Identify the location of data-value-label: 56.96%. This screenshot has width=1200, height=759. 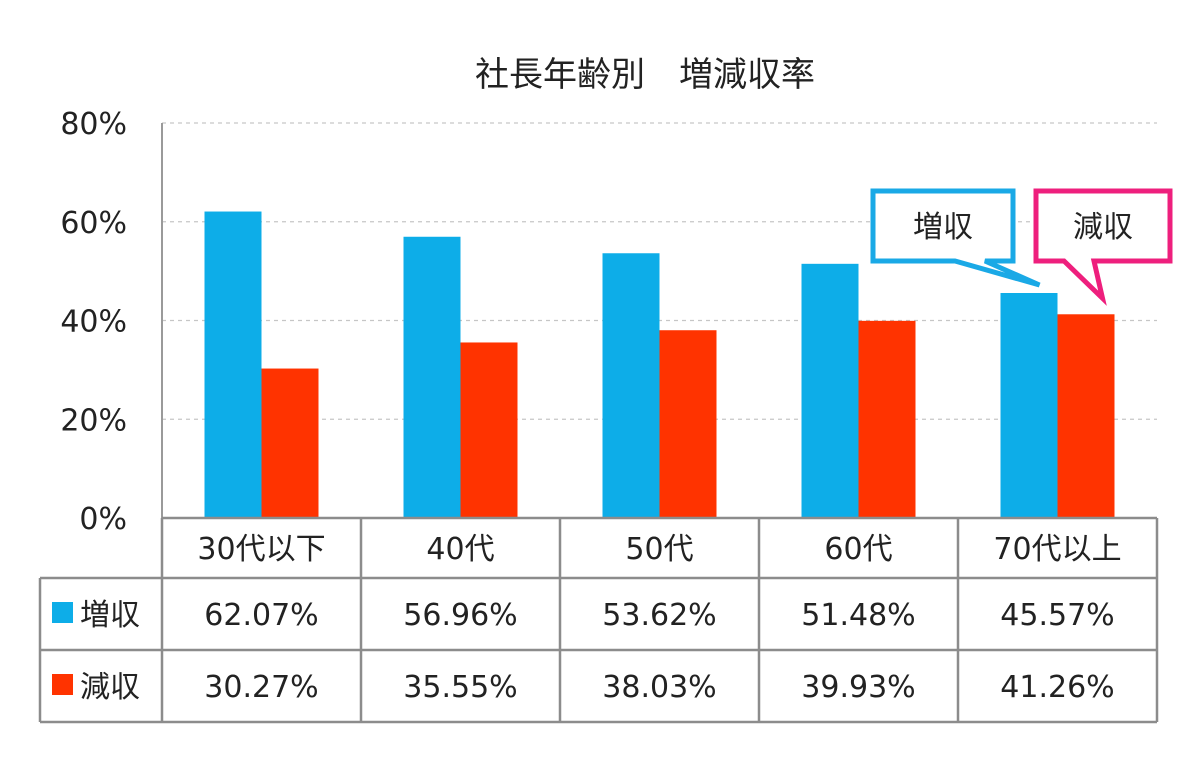
(460, 615).